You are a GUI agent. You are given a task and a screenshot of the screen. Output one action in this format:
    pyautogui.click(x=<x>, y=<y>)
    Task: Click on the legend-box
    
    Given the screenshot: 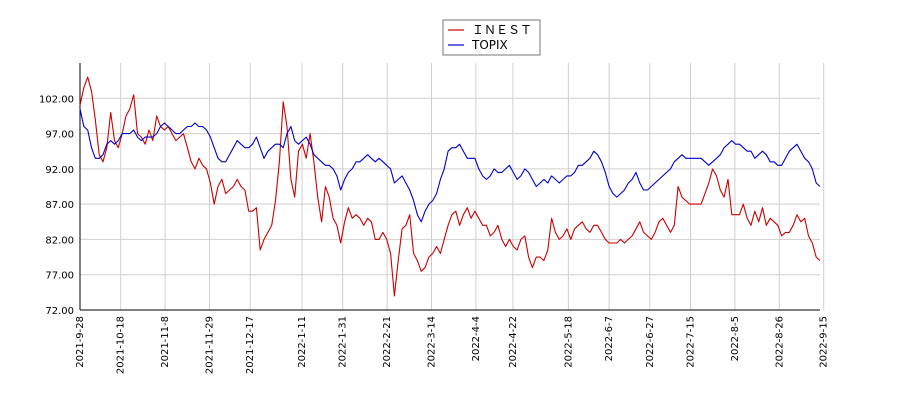 What is the action you would take?
    pyautogui.click(x=491, y=37)
    